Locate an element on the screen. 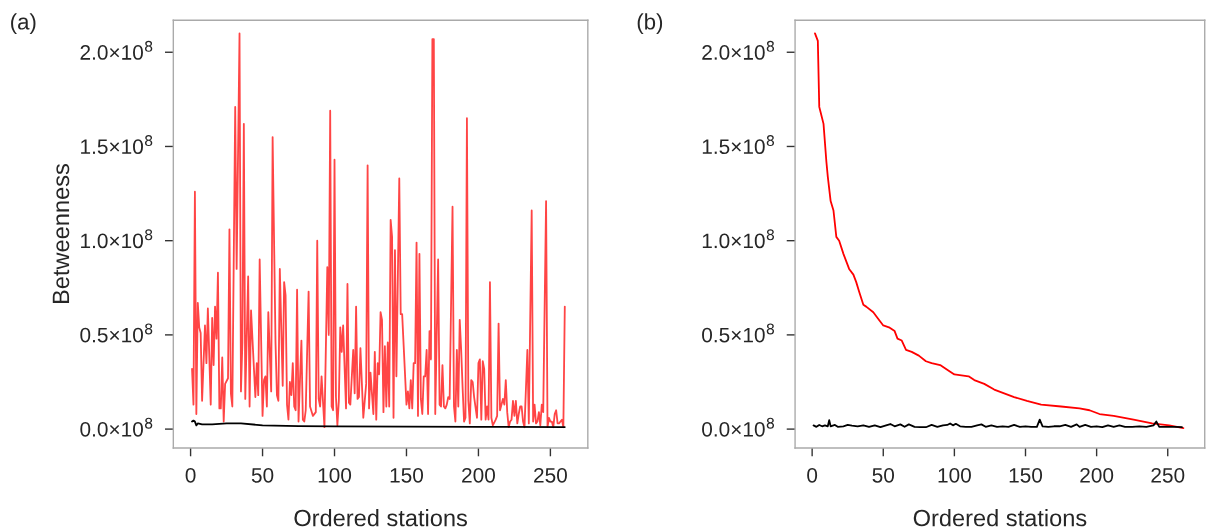  text: (a) is located at coordinates (23, 23).